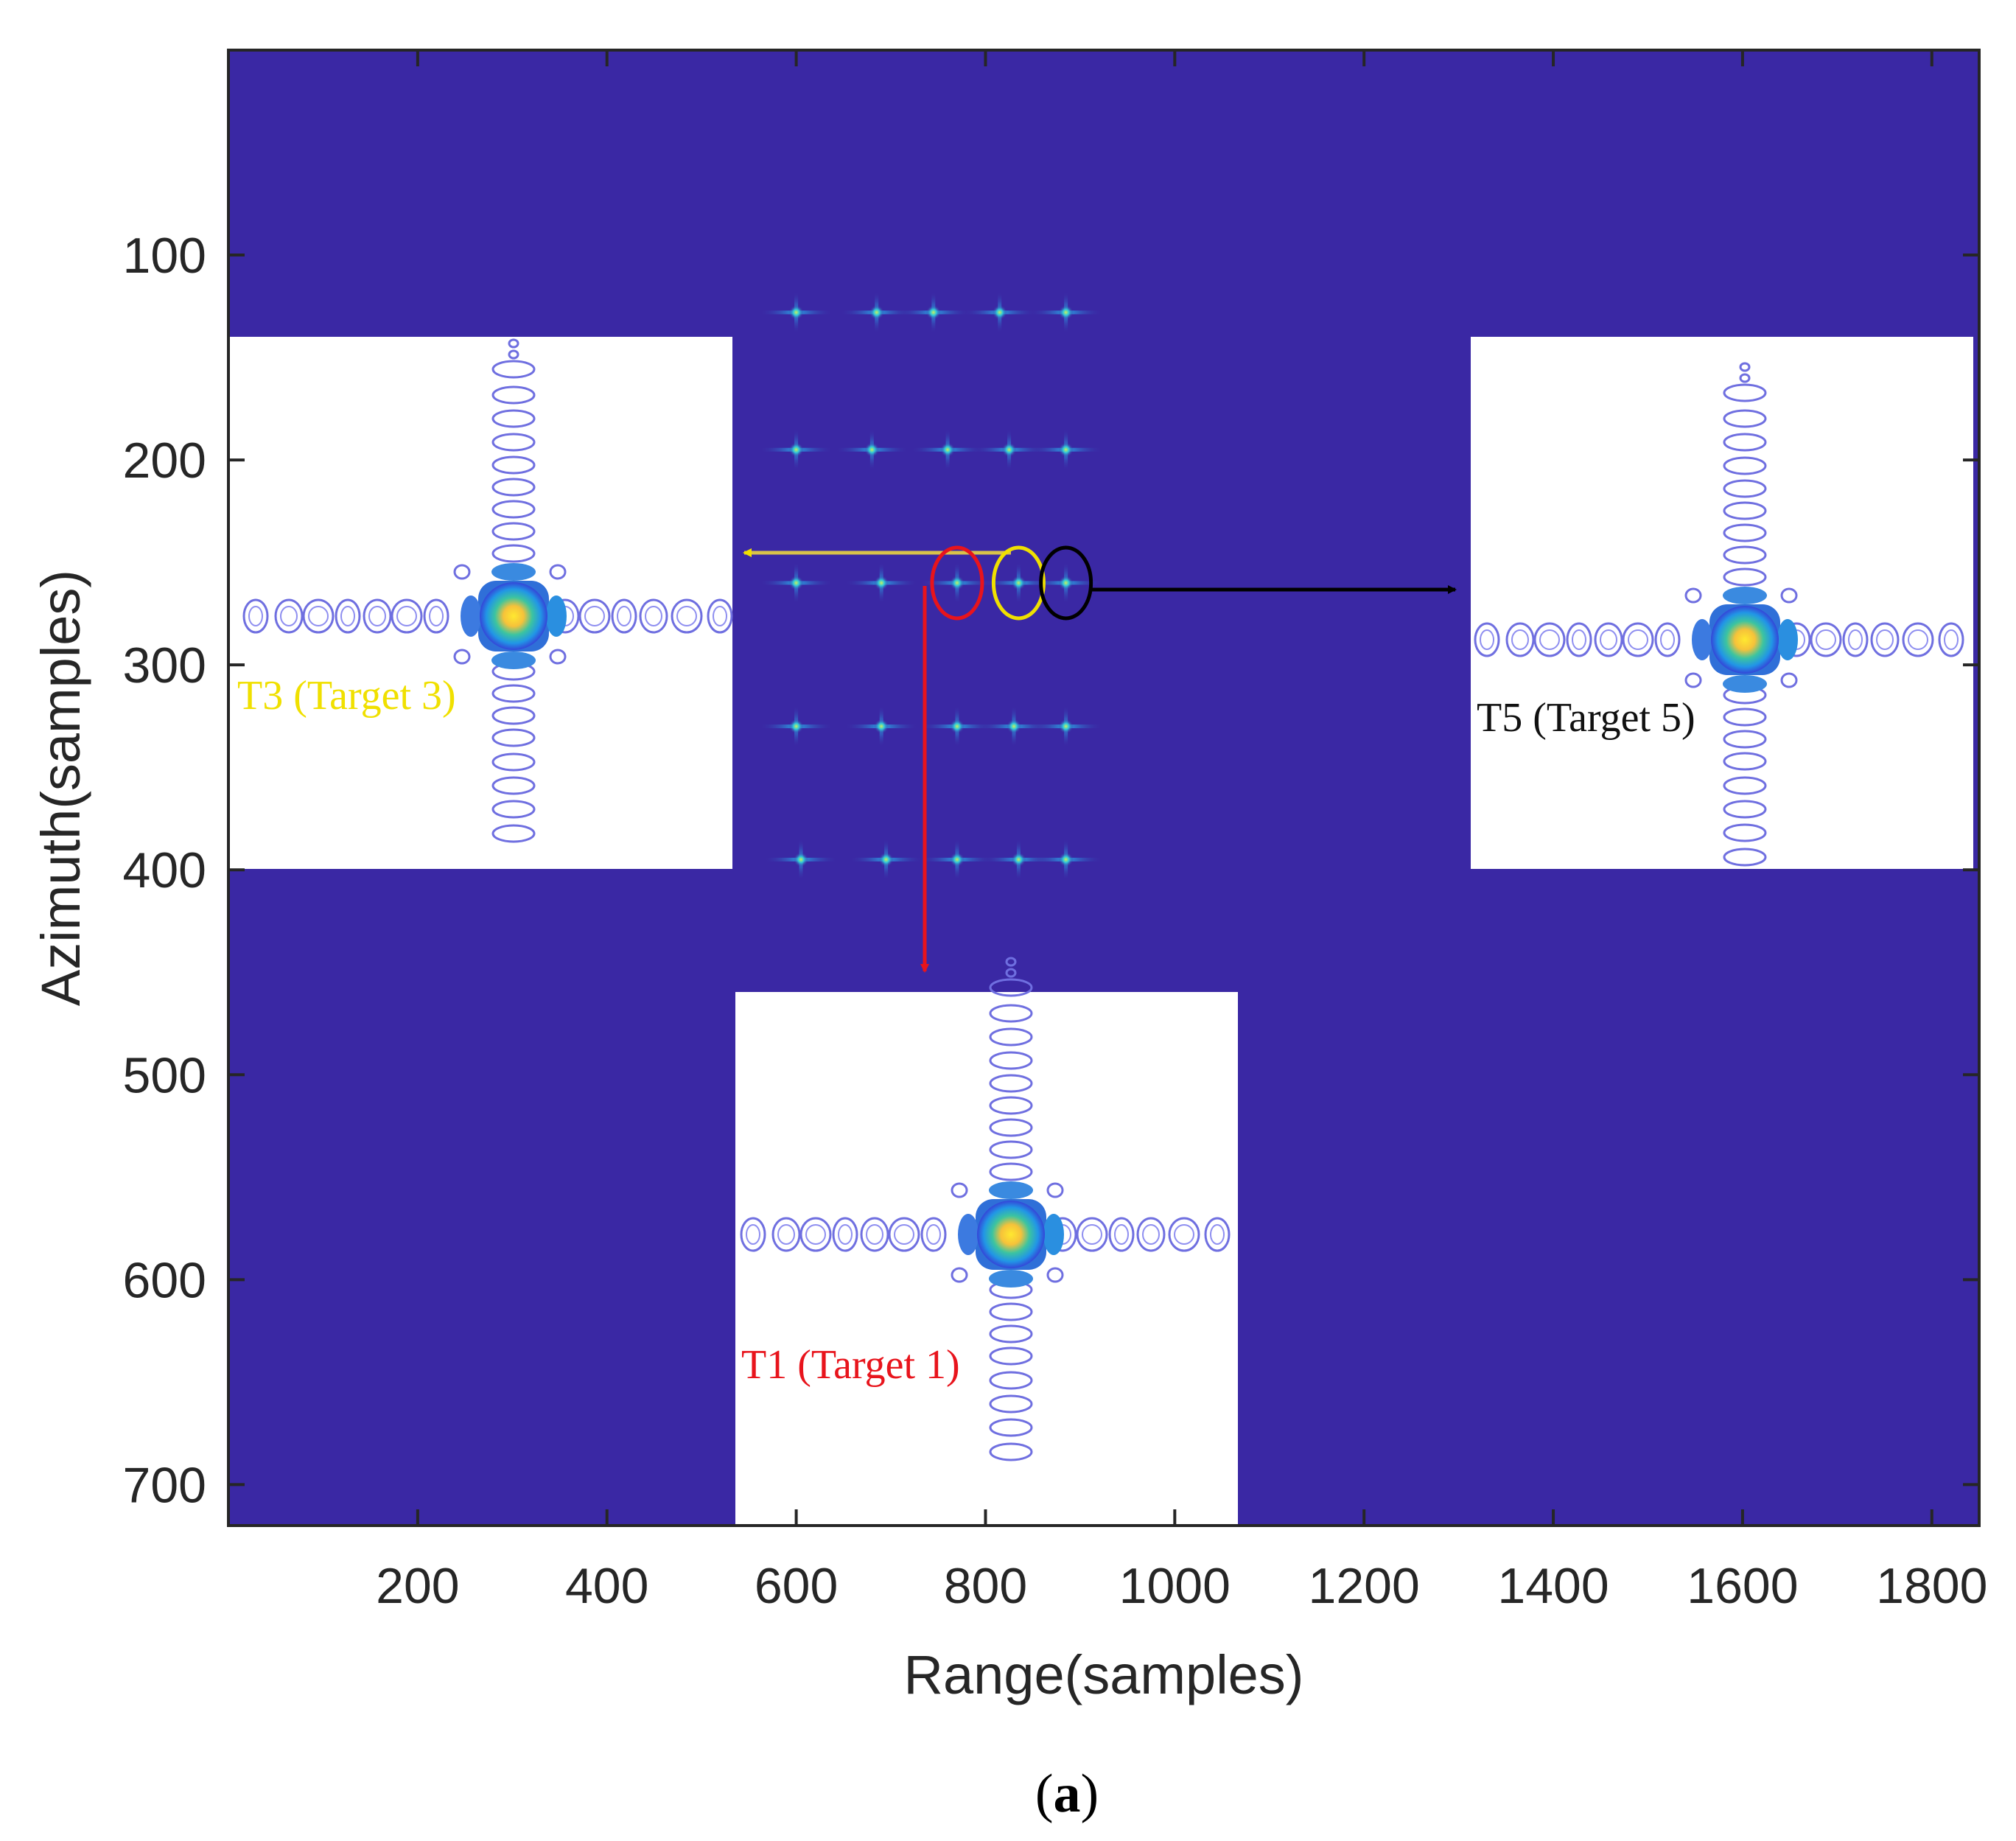 The height and width of the screenshot is (1841, 2016). Describe the element at coordinates (1743, 1586) in the screenshot. I see `x-tick-label: 1600` at that location.